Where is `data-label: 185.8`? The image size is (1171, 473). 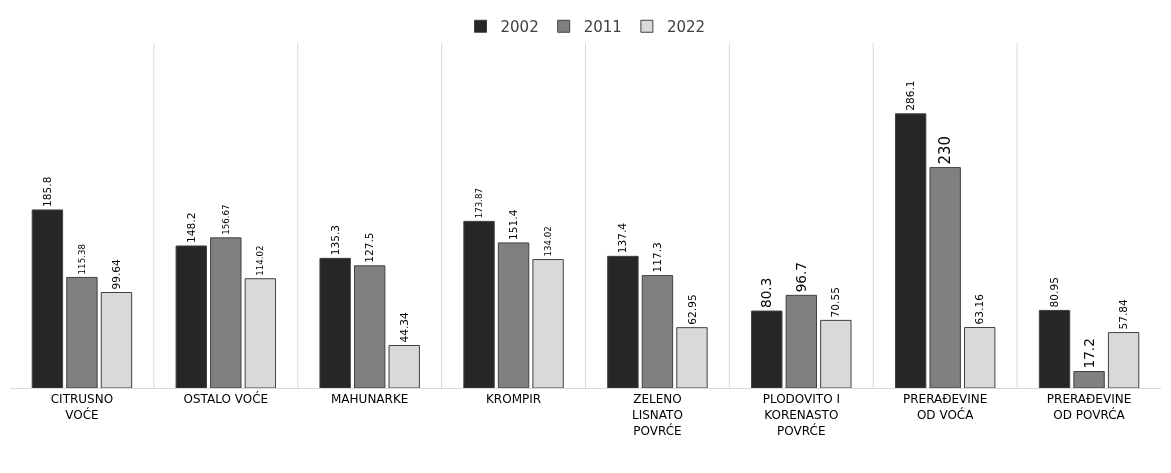
data-label: 185.8 is located at coordinates (47, 191).